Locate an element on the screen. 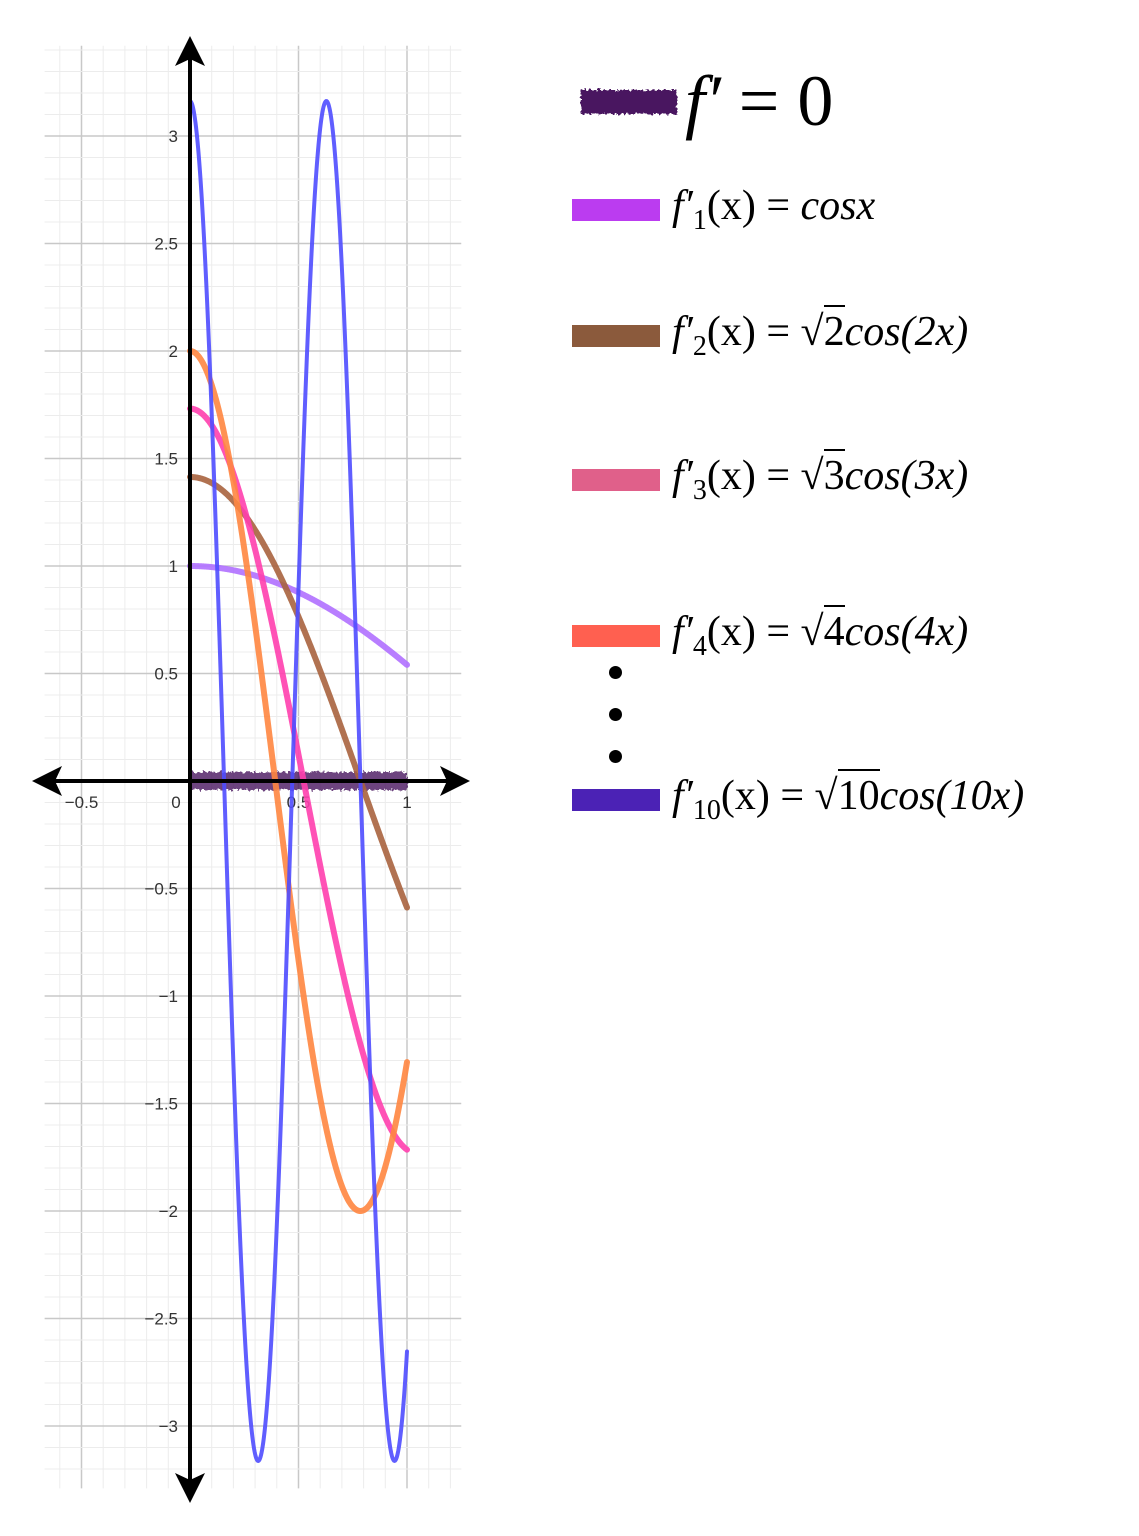 The image size is (1139, 1536). x-tick-label: 0 is located at coordinates (175, 802).